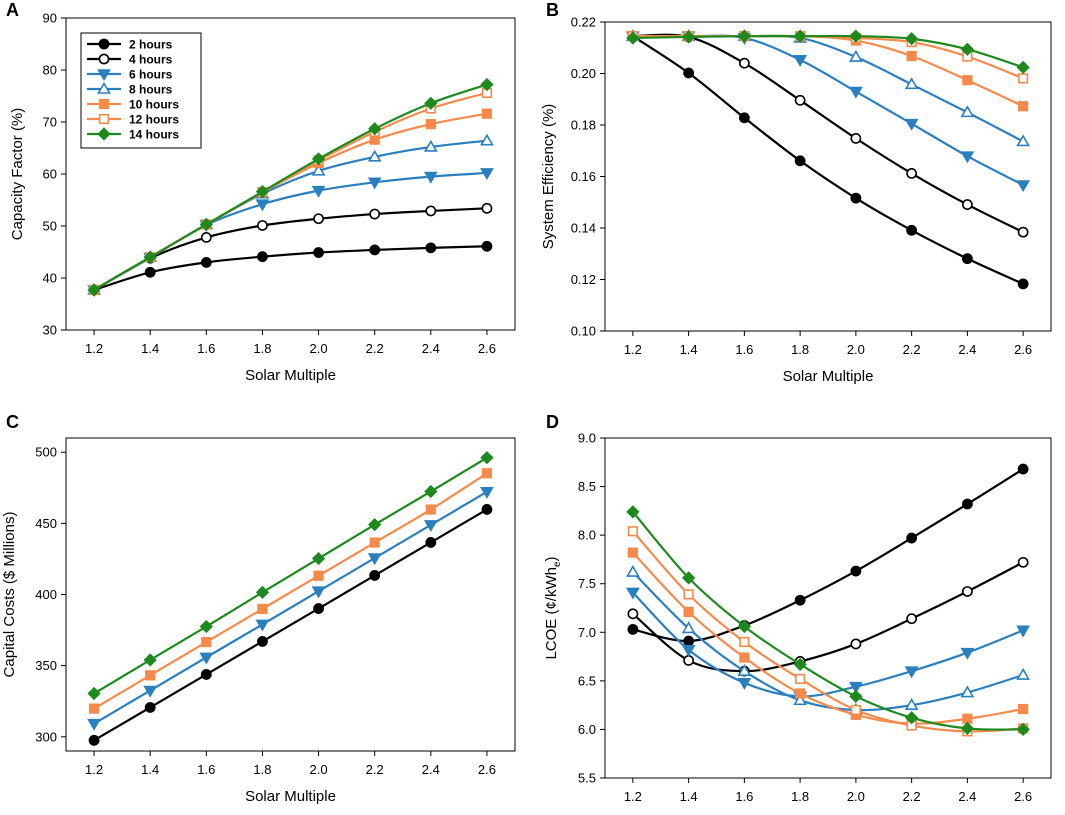  Describe the element at coordinates (587, 438) in the screenshot. I see `y-tick-label: 9.0` at that location.